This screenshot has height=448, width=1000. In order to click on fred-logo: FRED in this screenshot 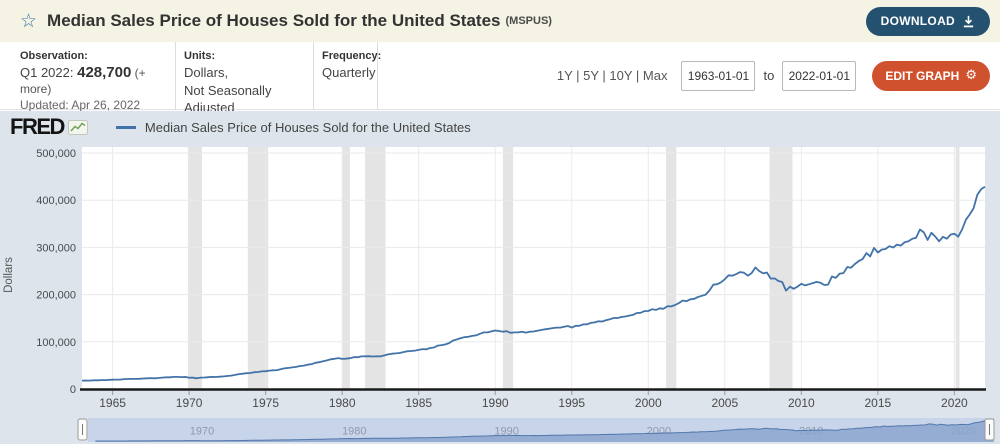, I will do `click(37, 126)`.